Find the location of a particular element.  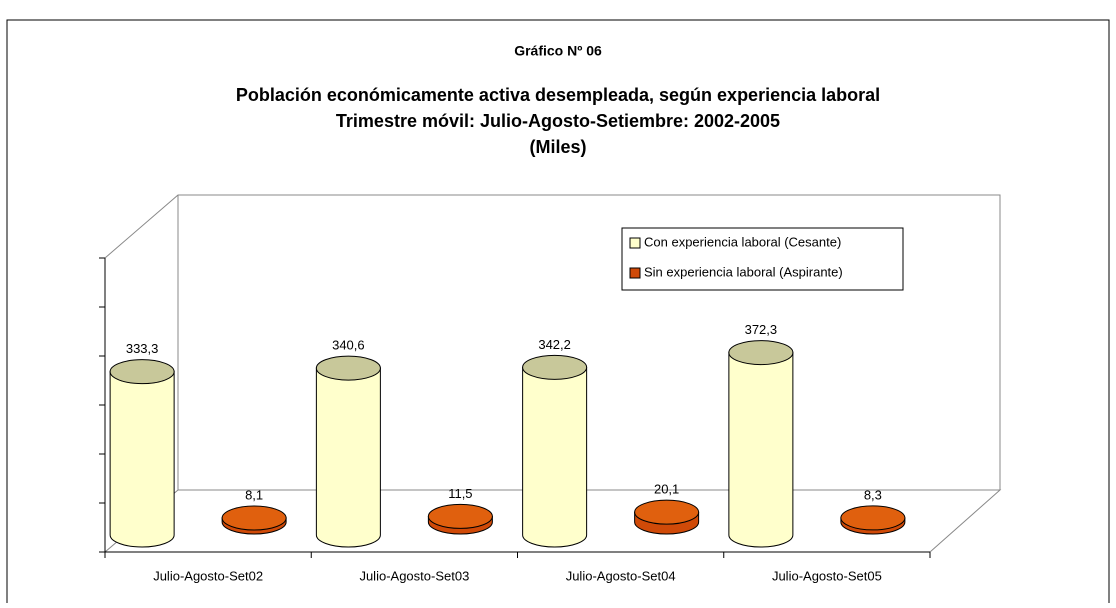

x-tick-label: Julio-Agosto-Set03 is located at coordinates (414, 575).